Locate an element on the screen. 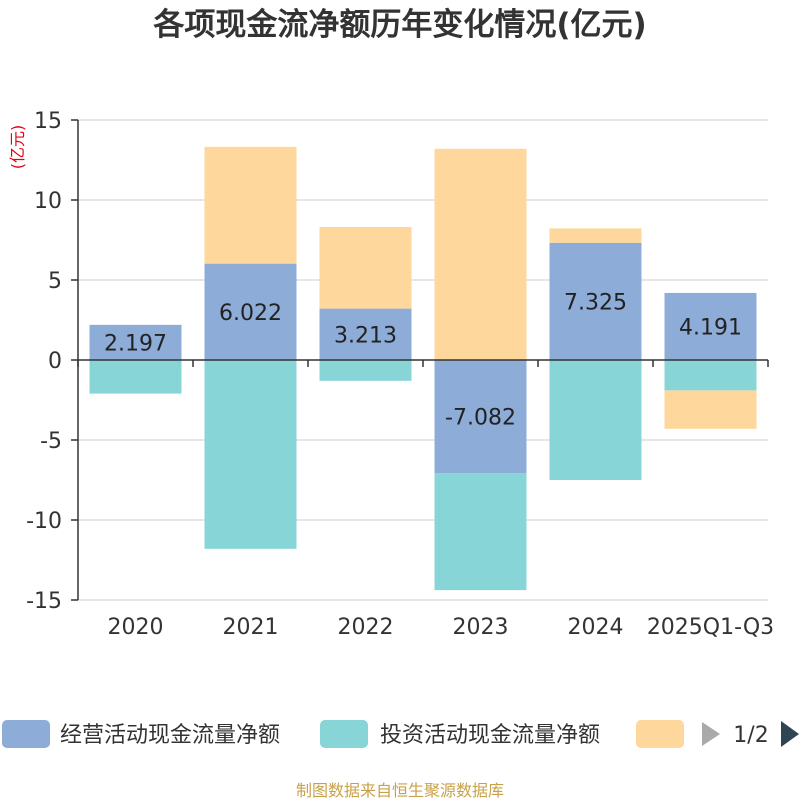 The width and height of the screenshot is (800, 800). legend-swatch-financing is located at coordinates (660, 734).